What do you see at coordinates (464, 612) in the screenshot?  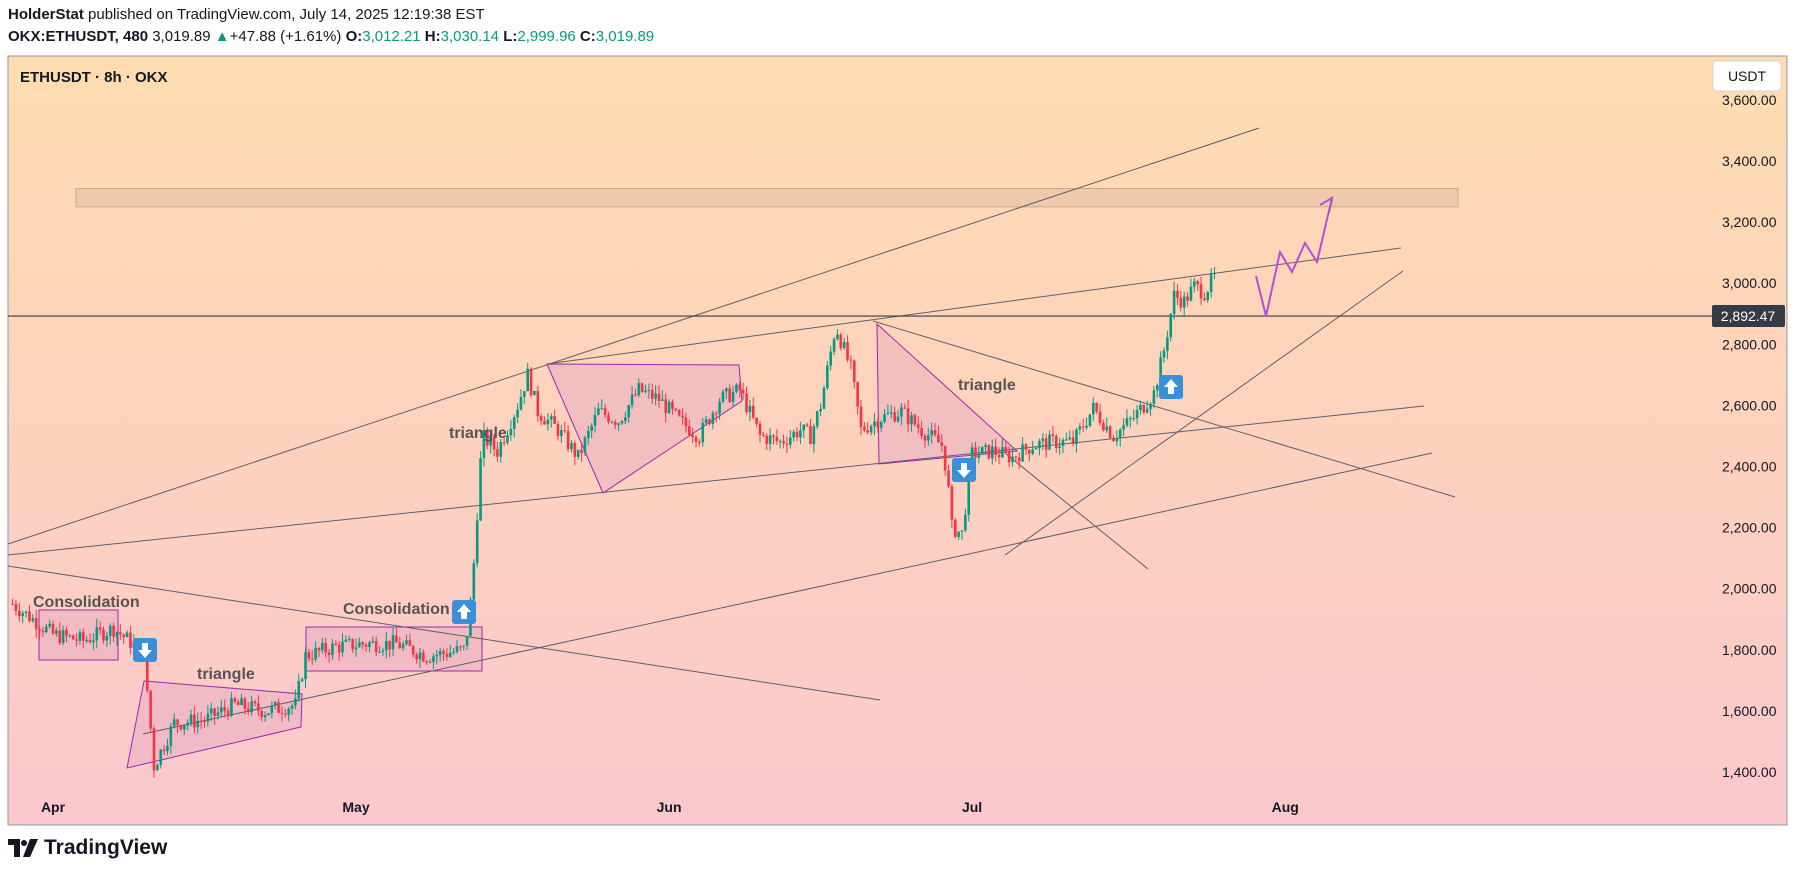 I see `long-signal-badge` at bounding box center [464, 612].